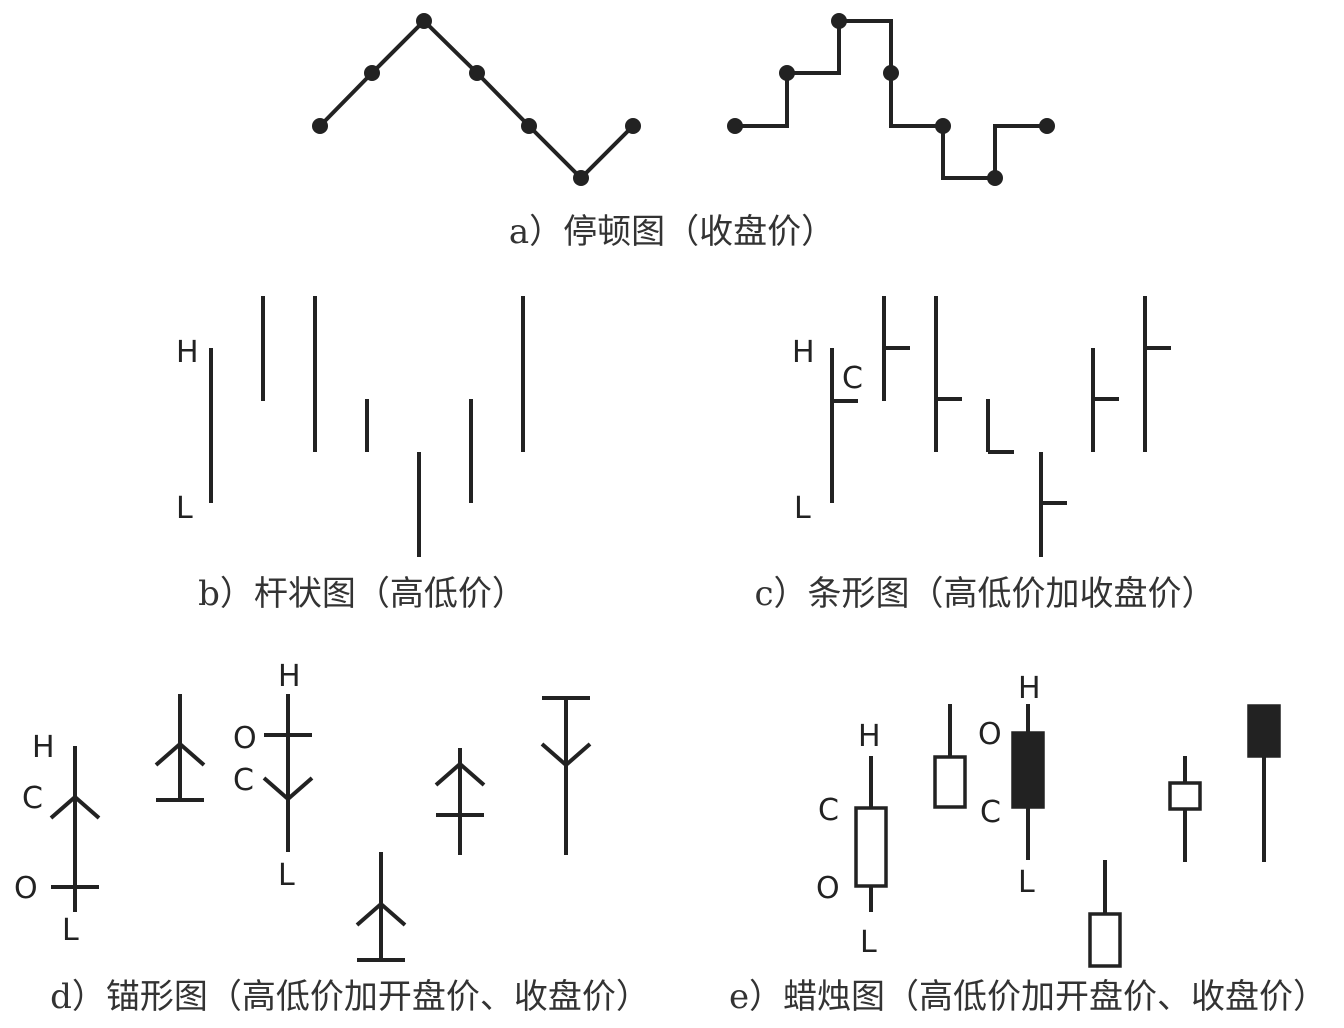  I want to click on caption-c: c）条形图（高低价加收盘价）, so click(984, 594).